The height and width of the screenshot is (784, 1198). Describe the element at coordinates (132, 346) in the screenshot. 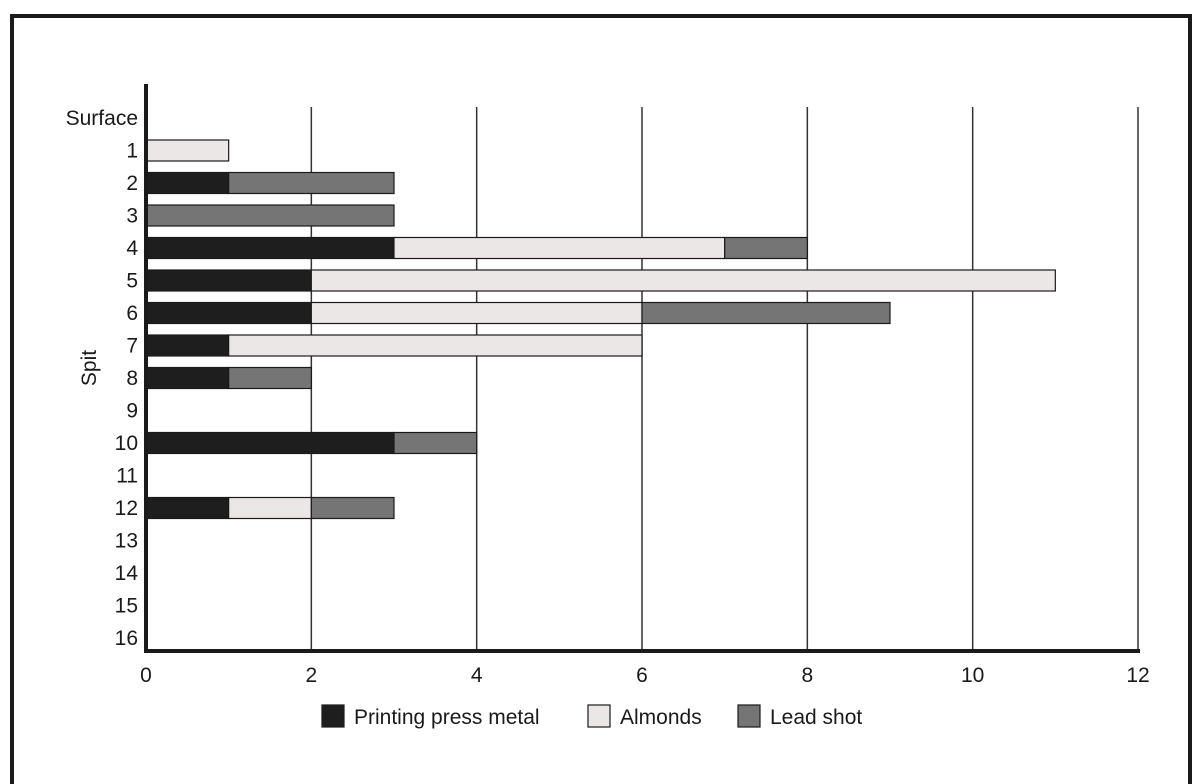

I see `y-tick-label-7: 7` at that location.